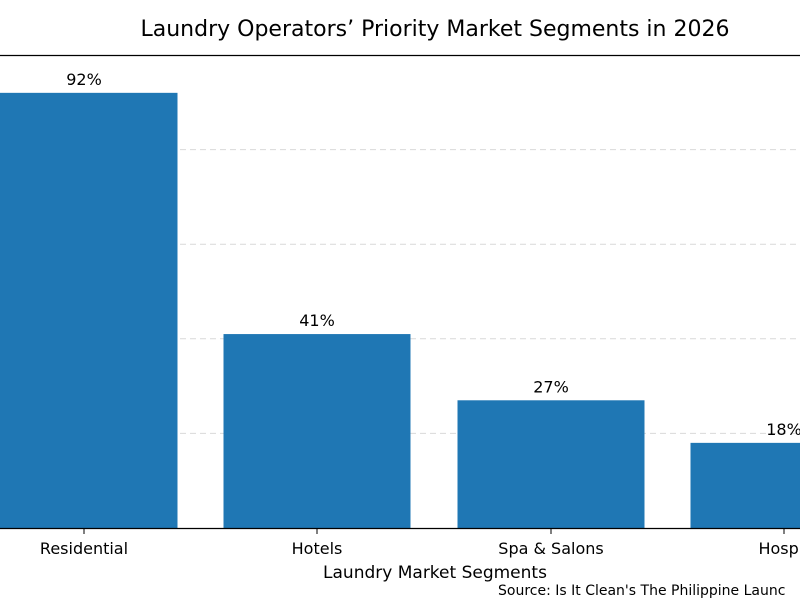 Image resolution: width=800 pixels, height=600 pixels. Describe the element at coordinates (745, 485) in the screenshot. I see `bar-hospit` at that location.